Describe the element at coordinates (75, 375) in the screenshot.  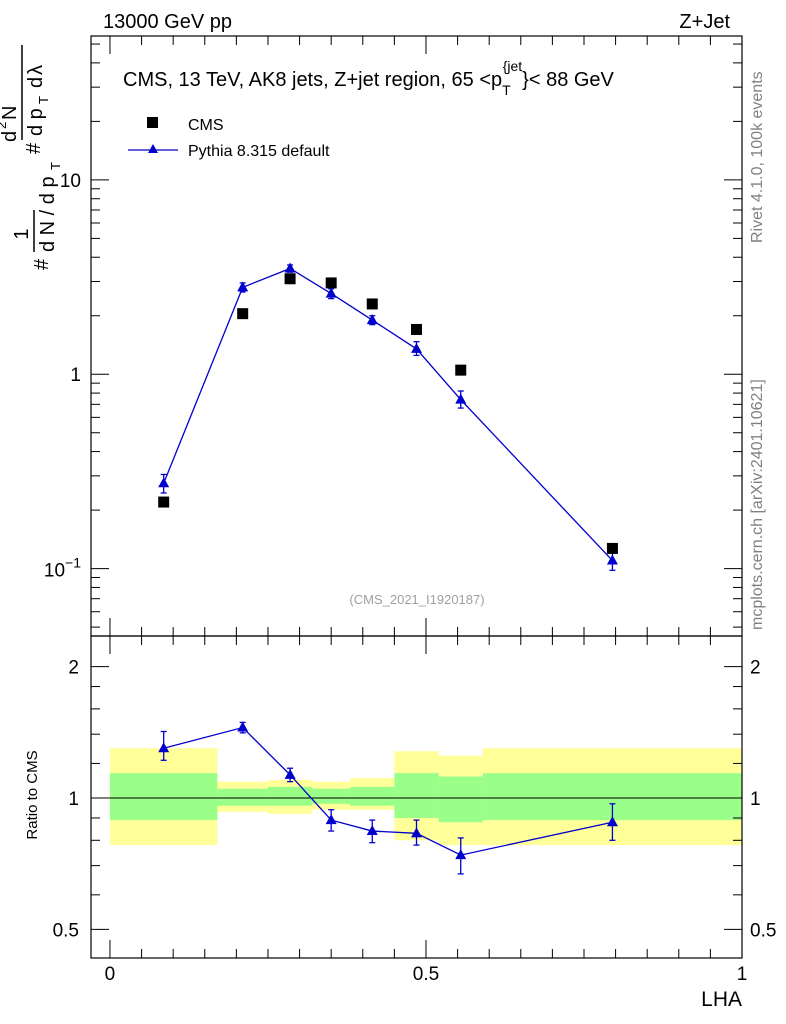
I see `upper-y-tick-label: 1` at that location.